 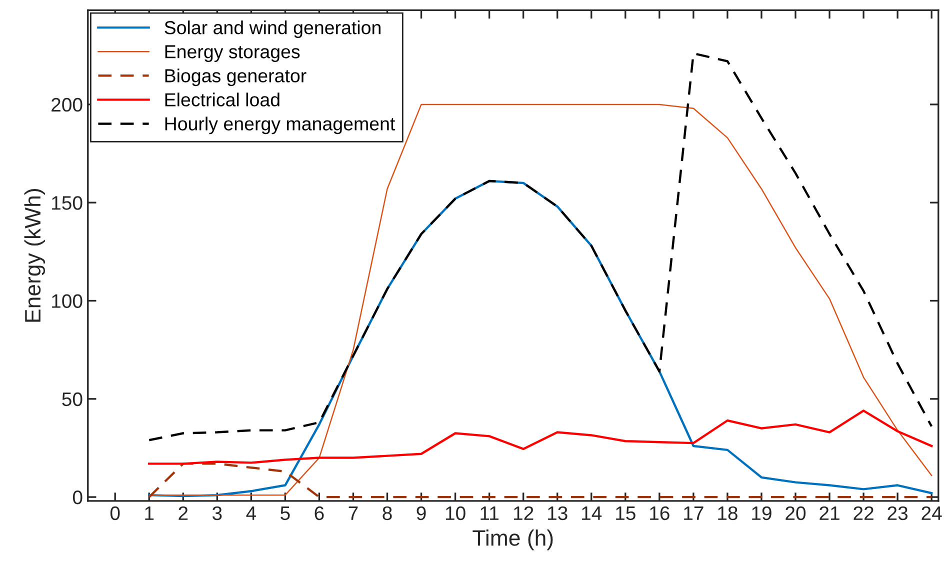 What do you see at coordinates (512, 540) in the screenshot?
I see `x-axis-title: Time (h)` at bounding box center [512, 540].